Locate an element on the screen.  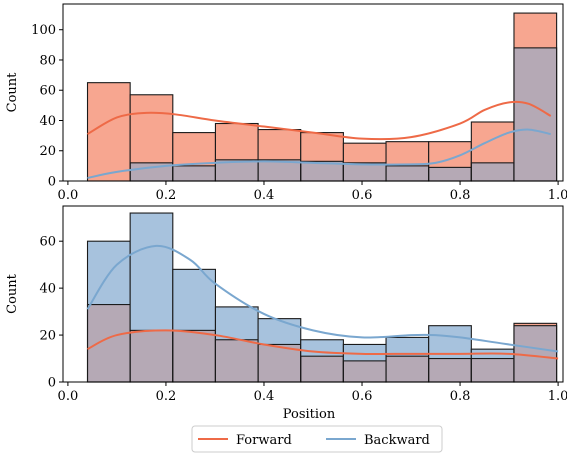
legend-frame is located at coordinates (317, 439).